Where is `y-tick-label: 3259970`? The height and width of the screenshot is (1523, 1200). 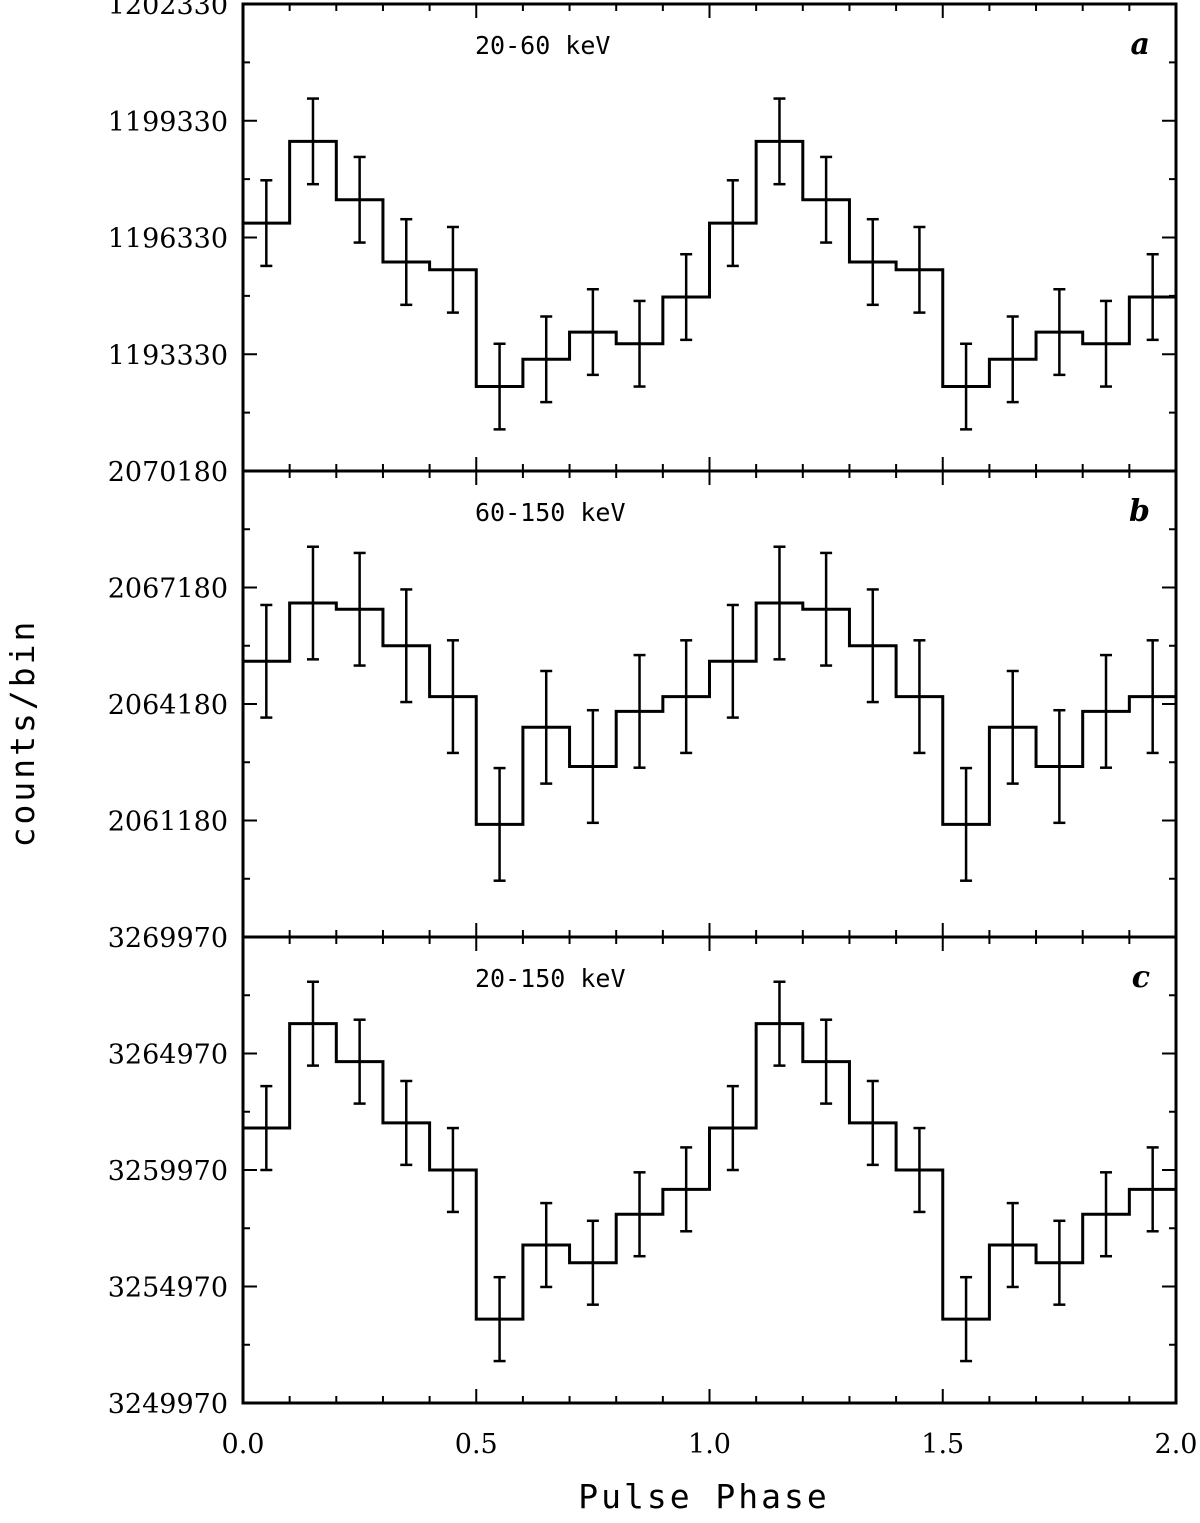
y-tick-label: 3259970 is located at coordinates (168, 1171).